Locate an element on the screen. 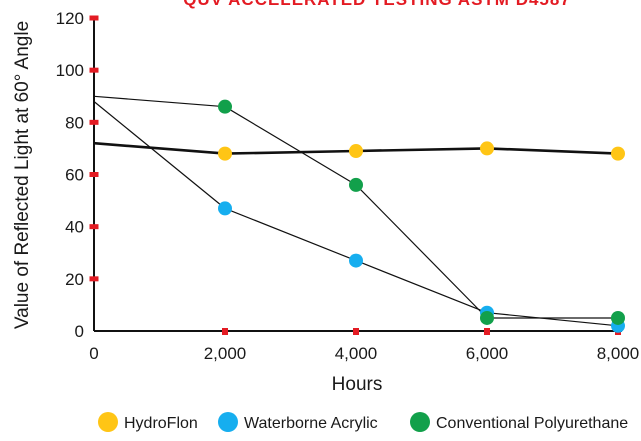 This screenshot has height=441, width=641. x-tick-label: 4,000 is located at coordinates (356, 353).